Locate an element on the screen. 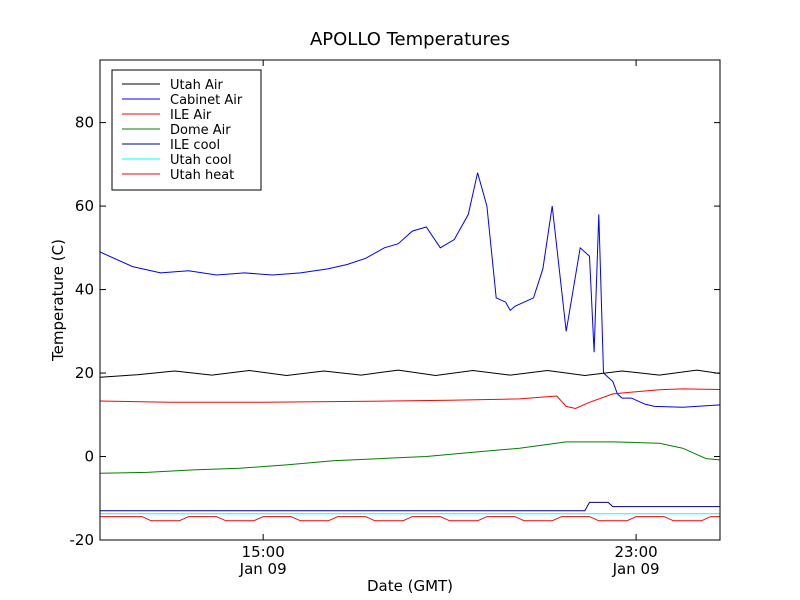  legend-frame is located at coordinates (186, 130).